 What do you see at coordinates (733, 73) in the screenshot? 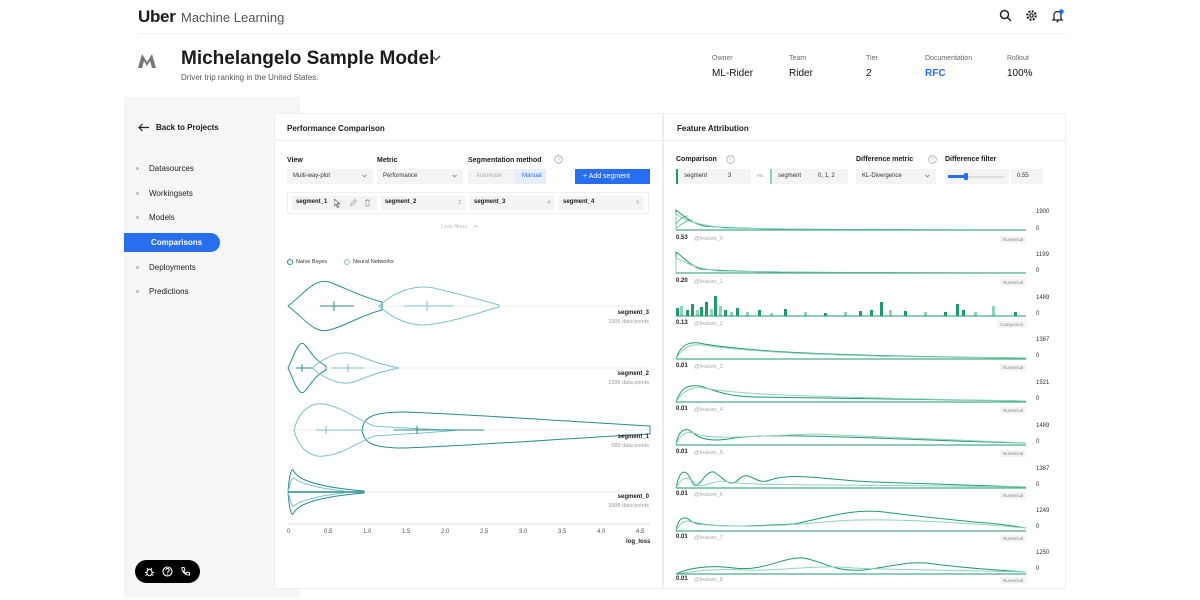
I see `meta-value: ML-Rider` at bounding box center [733, 73].